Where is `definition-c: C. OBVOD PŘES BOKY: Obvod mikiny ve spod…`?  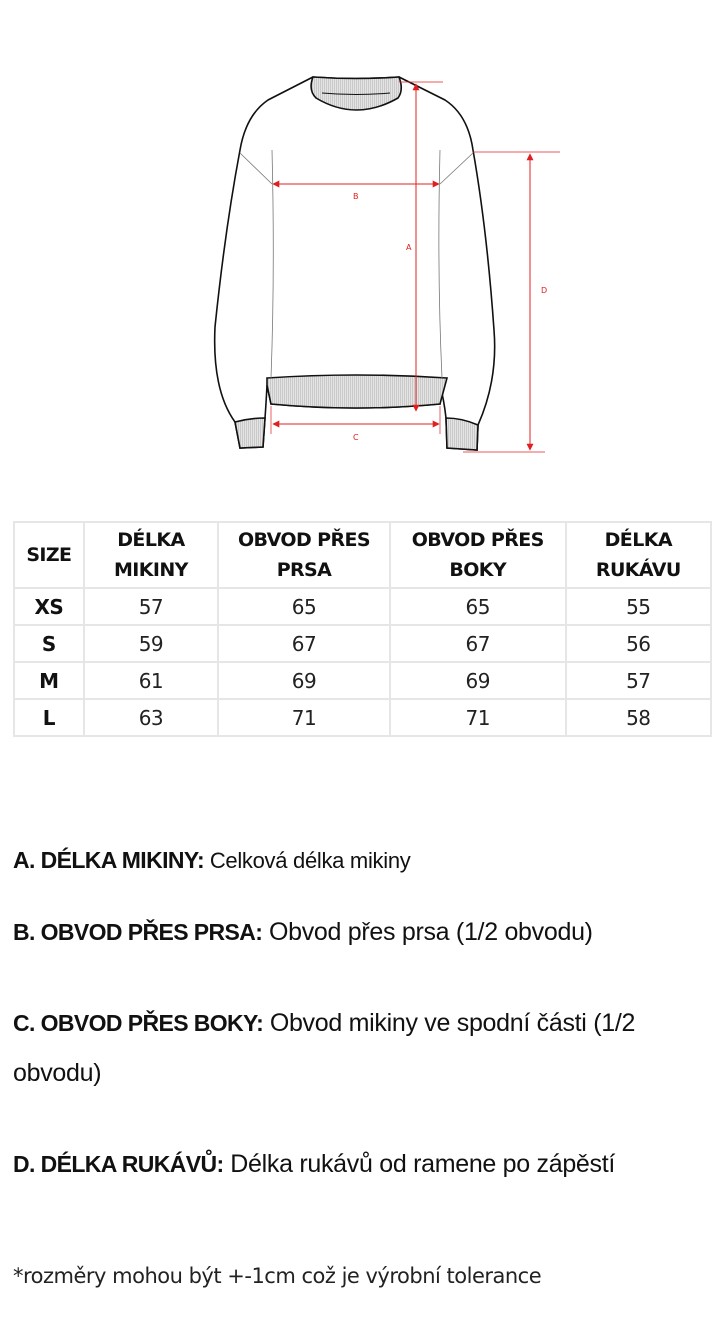 definition-c: C. OBVOD PŘES BOKY: Obvod mikiny ve spod… is located at coordinates (363, 1048).